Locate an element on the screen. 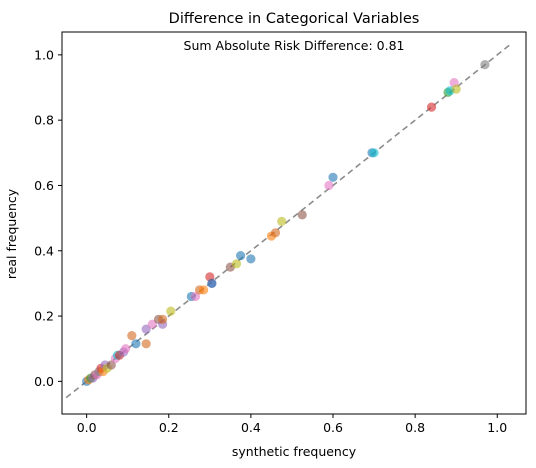  x-tick-label: 0.2 is located at coordinates (169, 427).